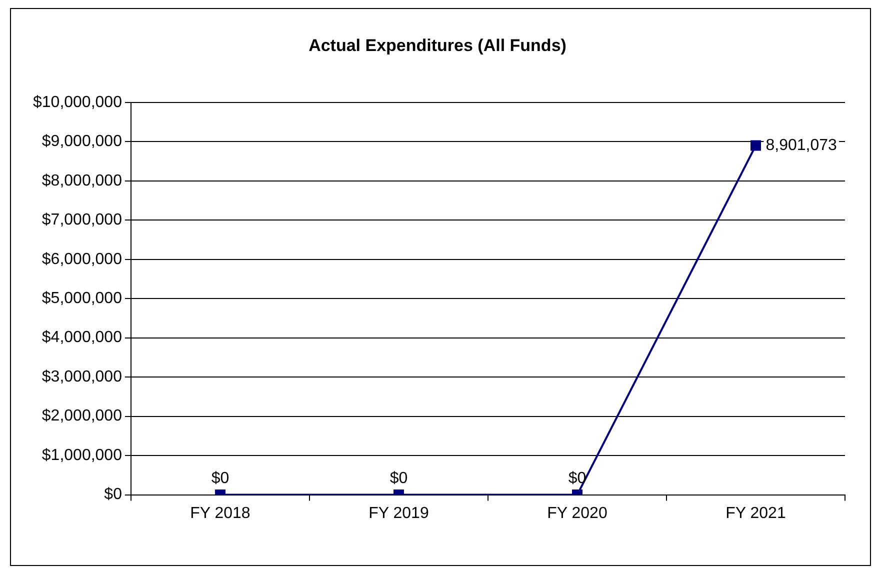 The image size is (881, 576). Describe the element at coordinates (82, 337) in the screenshot. I see `y-tick-label: $4,000,000` at that location.